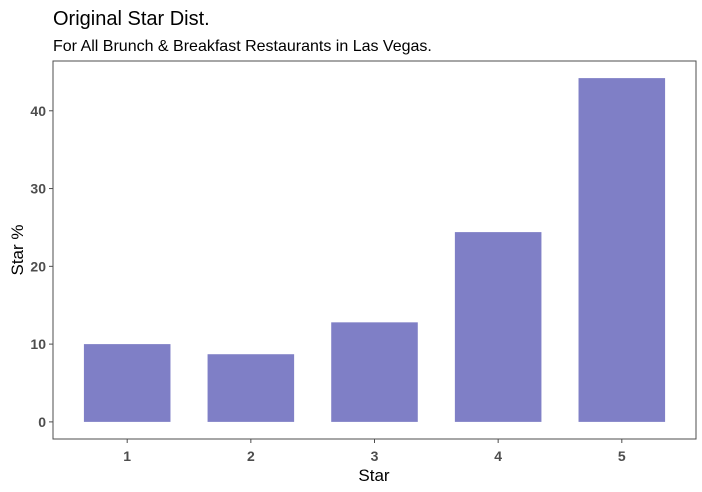 This screenshot has height=492, width=702. What do you see at coordinates (38, 189) in the screenshot?
I see `y-tick-label: 30` at bounding box center [38, 189].